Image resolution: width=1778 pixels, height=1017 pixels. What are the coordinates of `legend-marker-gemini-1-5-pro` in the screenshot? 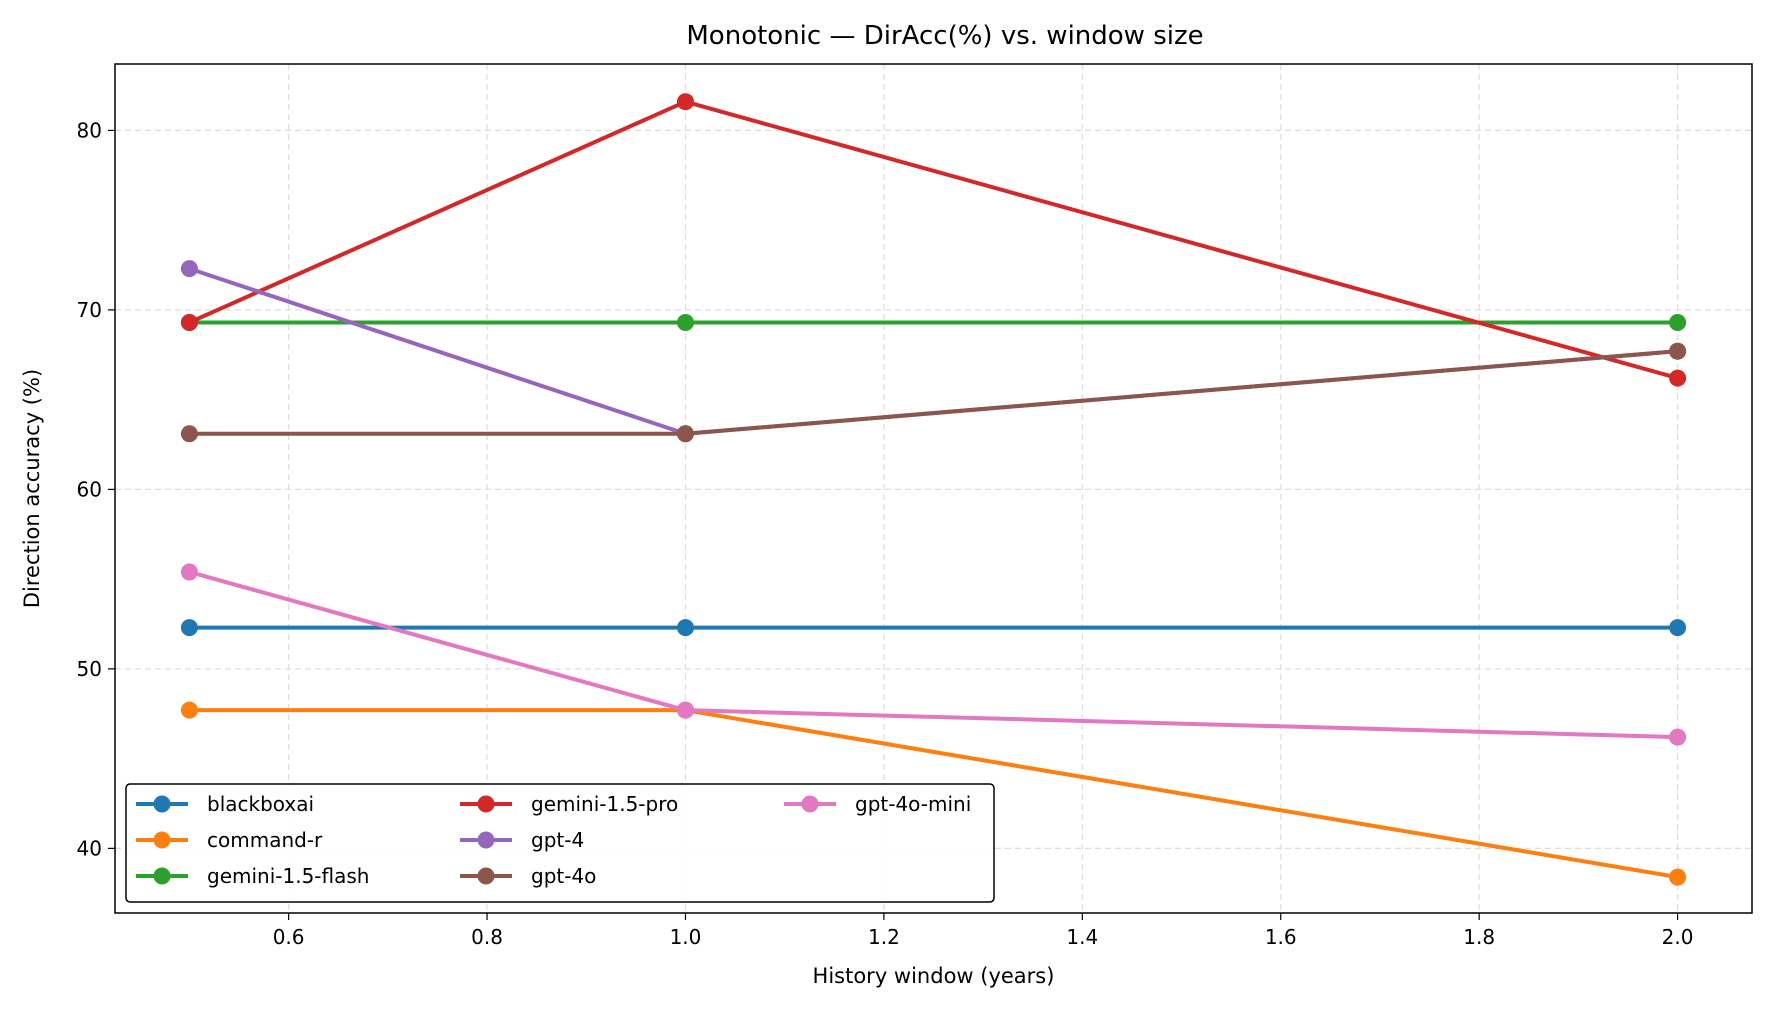 It's located at (486, 804).